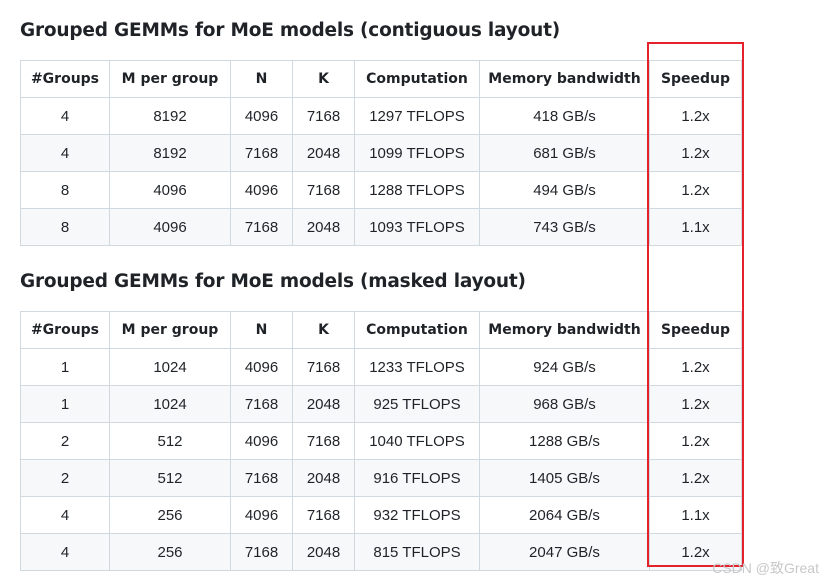 Image resolution: width=831 pixels, height=584 pixels. I want to click on table-cell: 1233 TFLOPS, so click(417, 367).